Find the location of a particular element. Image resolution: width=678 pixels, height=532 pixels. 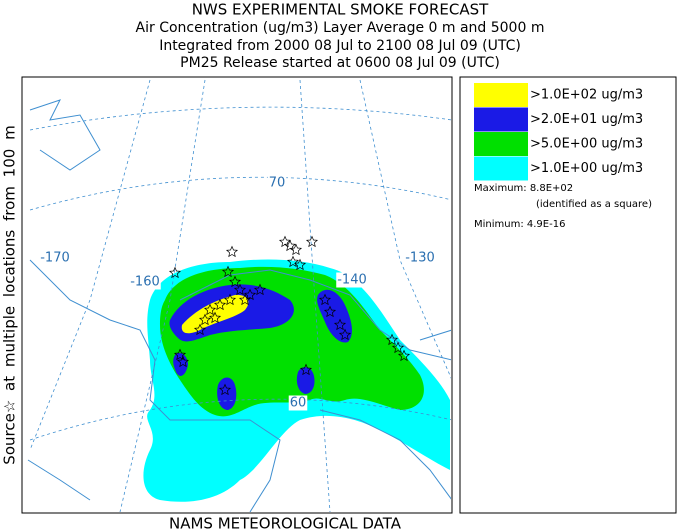

graticule-label: 60 is located at coordinates (298, 403).